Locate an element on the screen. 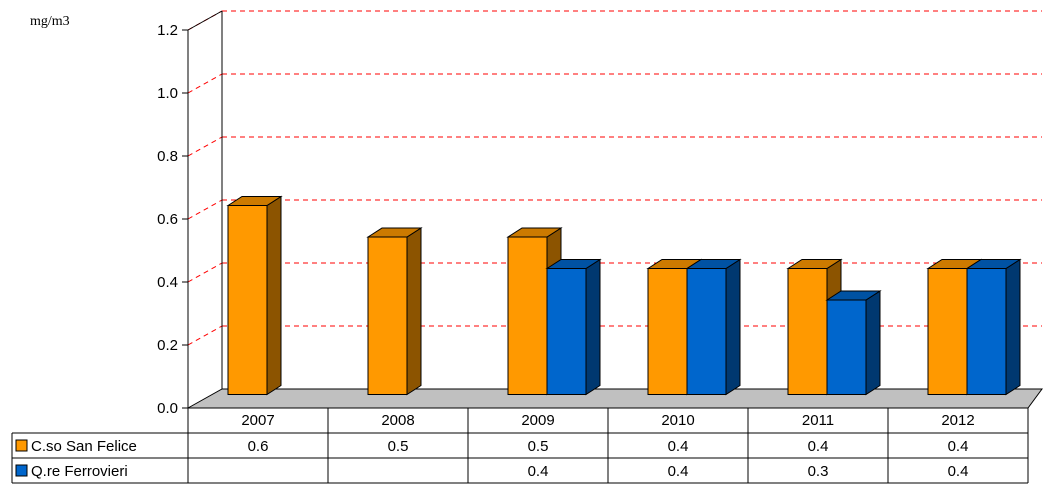 The image size is (1048, 493). category-label: 2008 is located at coordinates (397, 420).